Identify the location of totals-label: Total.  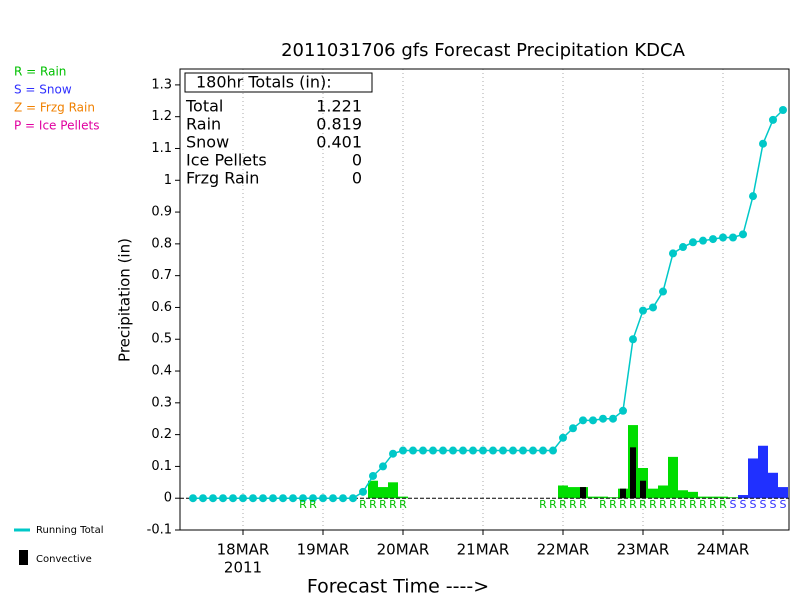
(204, 106).